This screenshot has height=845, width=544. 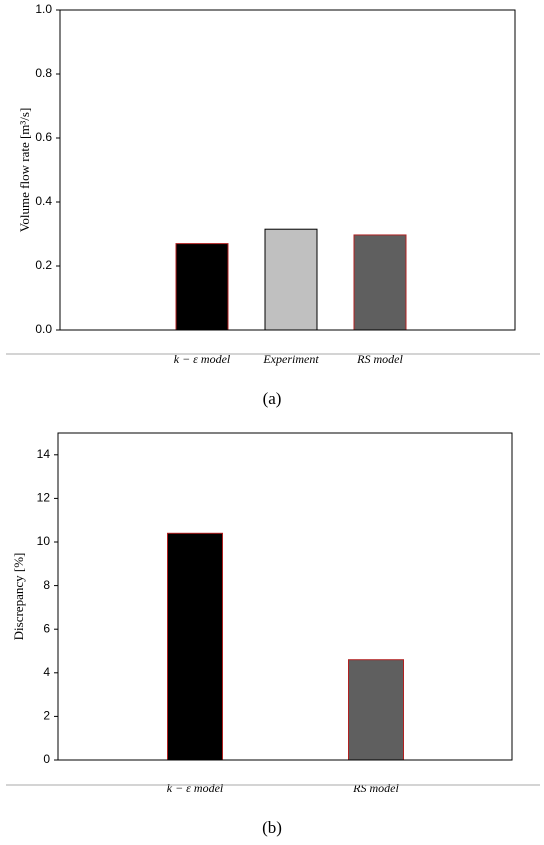 I want to click on y-tick-label: 8, so click(x=46, y=585).